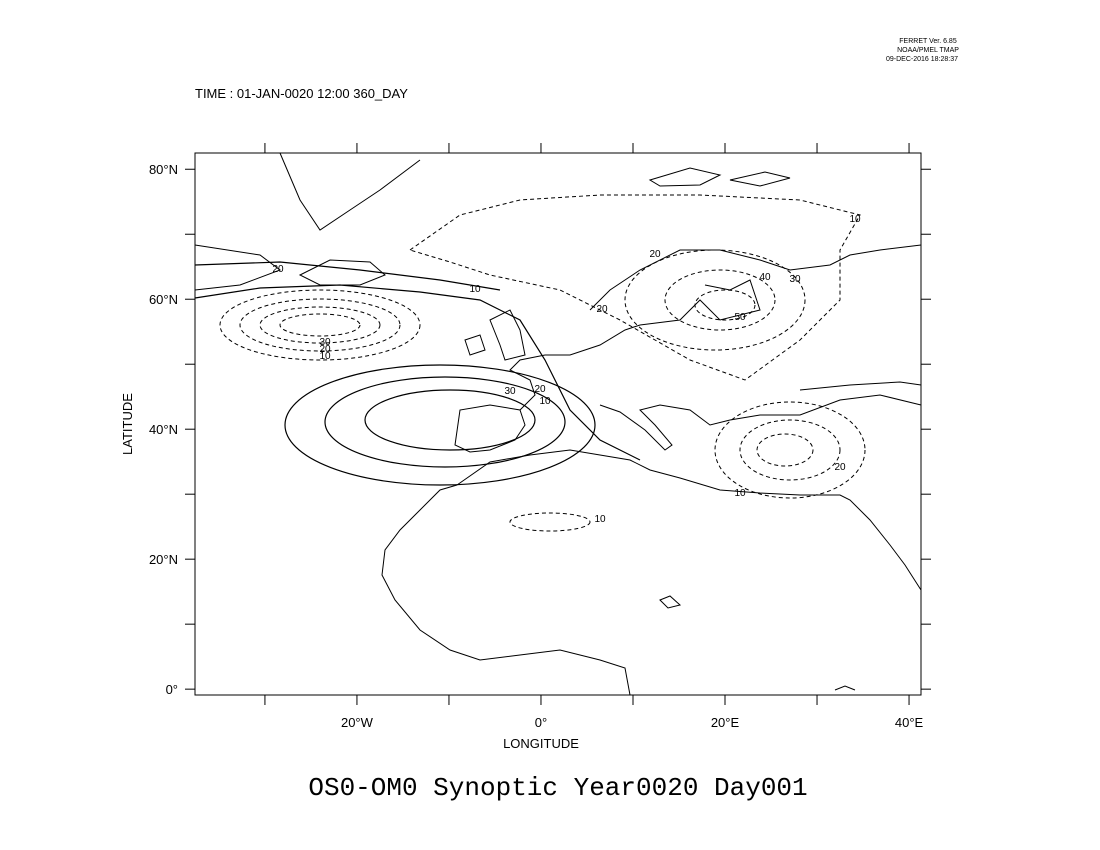  Describe the element at coordinates (357, 722) in the screenshot. I see `x-tick-label: 20°W` at that location.